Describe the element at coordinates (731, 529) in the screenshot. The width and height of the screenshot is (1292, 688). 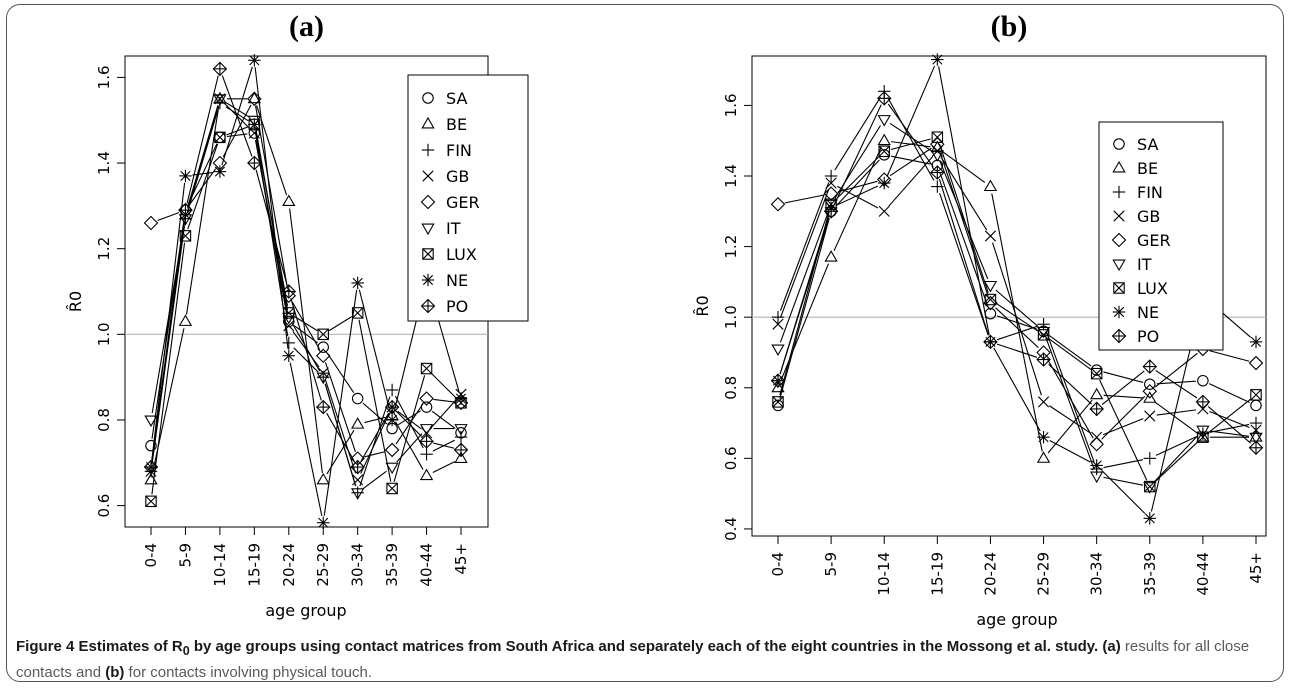
I see `y-tick-label: 0.4` at that location.